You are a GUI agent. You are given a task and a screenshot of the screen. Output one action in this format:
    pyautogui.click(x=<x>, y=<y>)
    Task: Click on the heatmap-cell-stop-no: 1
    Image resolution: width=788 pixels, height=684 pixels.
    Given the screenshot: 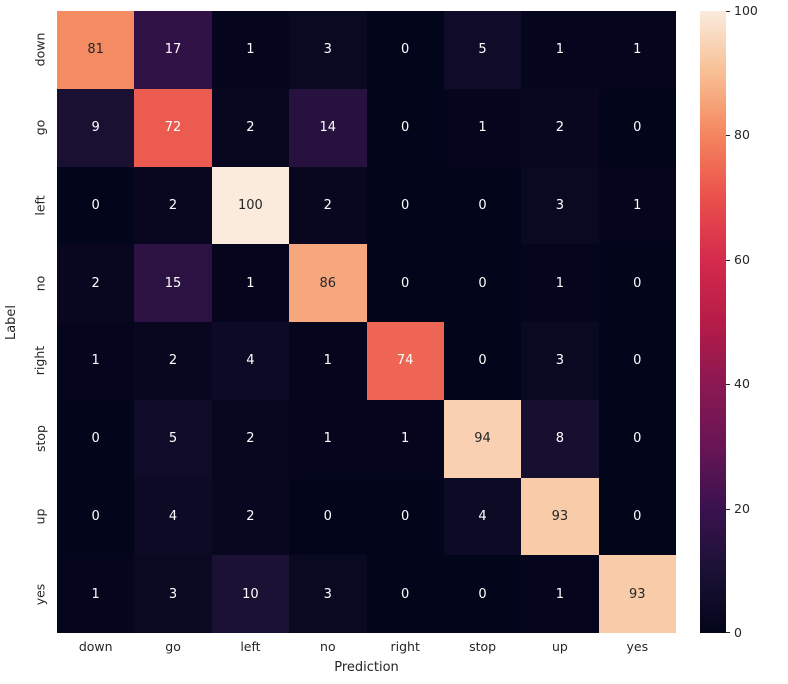 What is the action you would take?
    pyautogui.click(x=328, y=438)
    